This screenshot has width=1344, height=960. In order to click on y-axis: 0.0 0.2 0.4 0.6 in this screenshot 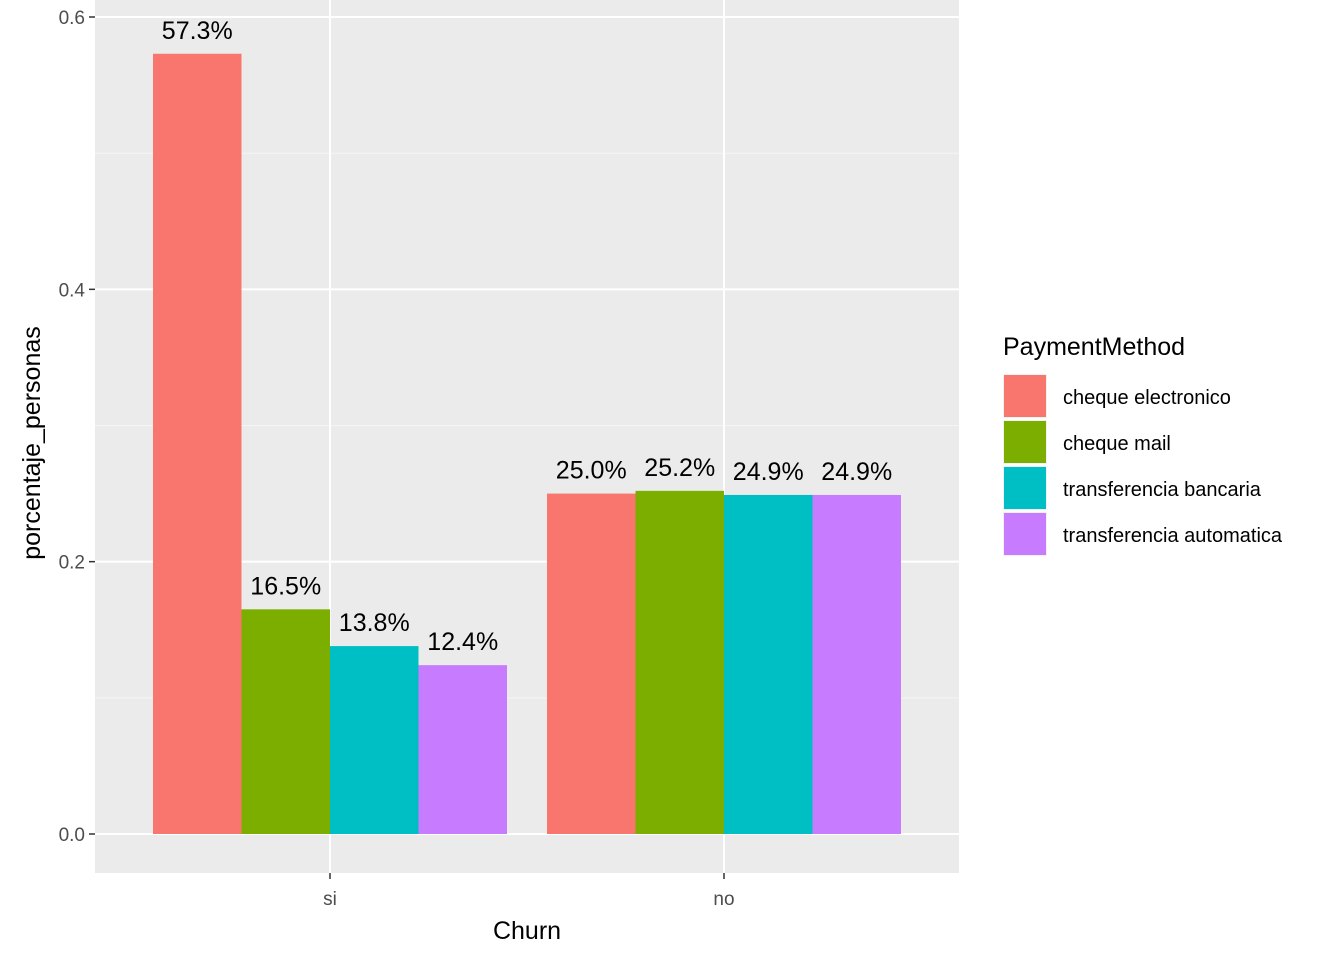, I will do `click(77, 427)`.